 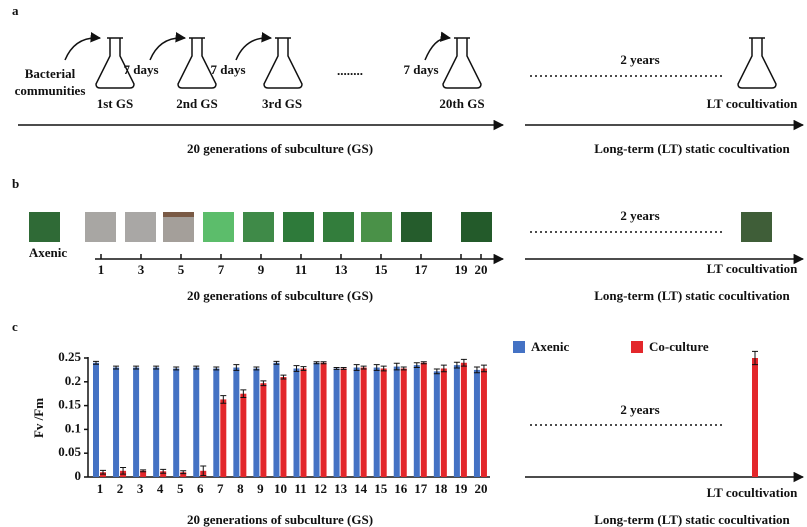 What do you see at coordinates (50, 90) in the screenshot?
I see `source-label: communities` at bounding box center [50, 90].